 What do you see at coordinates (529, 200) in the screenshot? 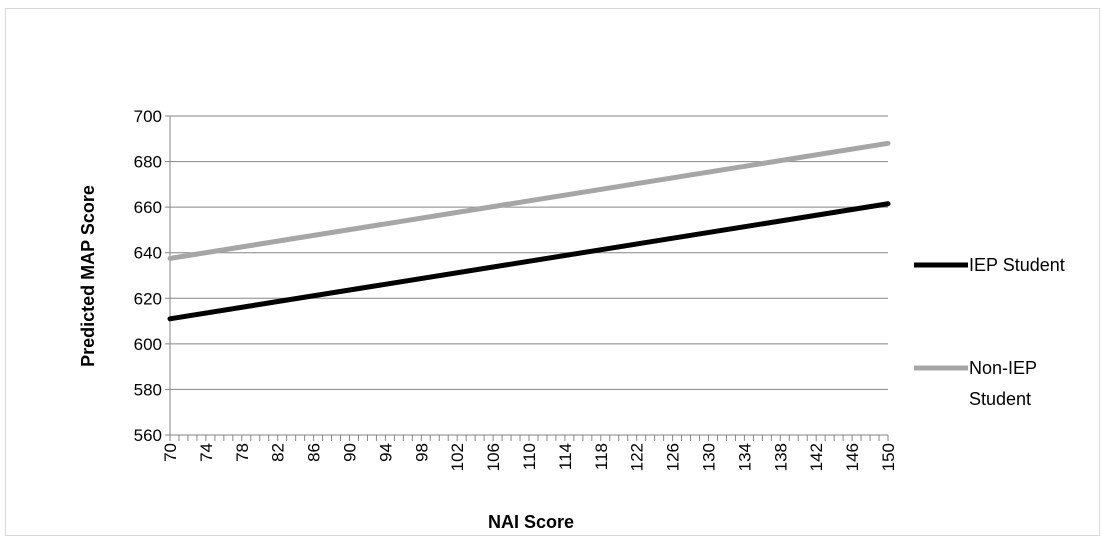
I see `series-line-non-iep-student` at bounding box center [529, 200].